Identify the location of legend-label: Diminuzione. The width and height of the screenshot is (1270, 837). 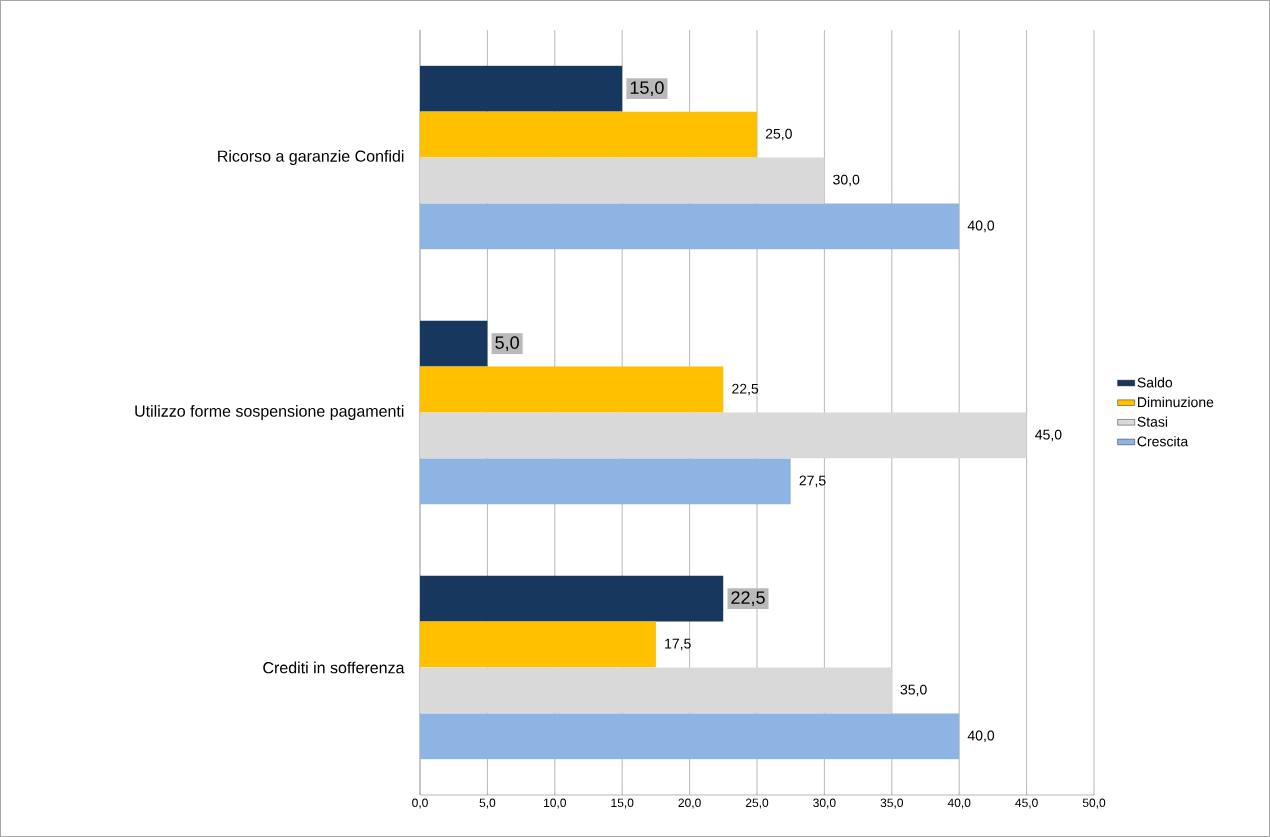
(1176, 402).